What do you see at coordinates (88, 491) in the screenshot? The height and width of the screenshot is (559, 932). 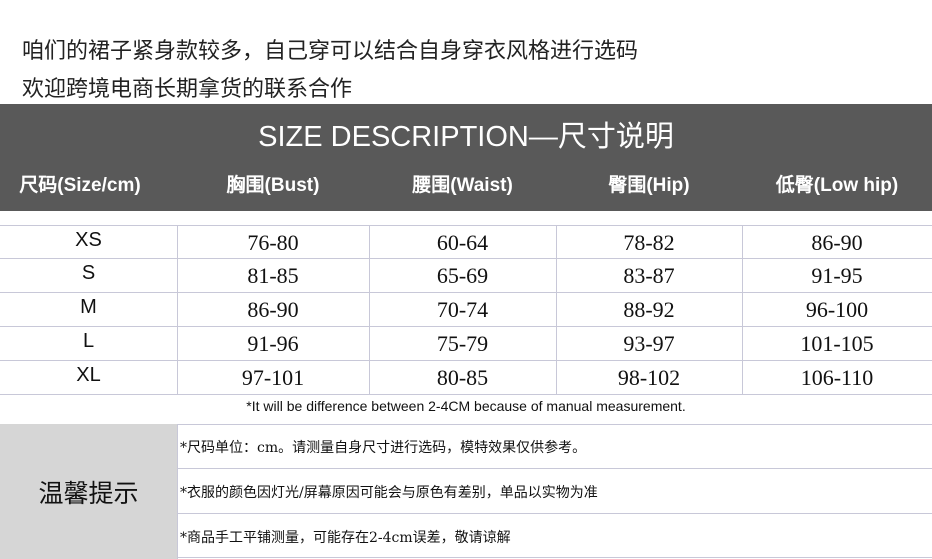 I see `tips-label: 温馨提示` at bounding box center [88, 491].